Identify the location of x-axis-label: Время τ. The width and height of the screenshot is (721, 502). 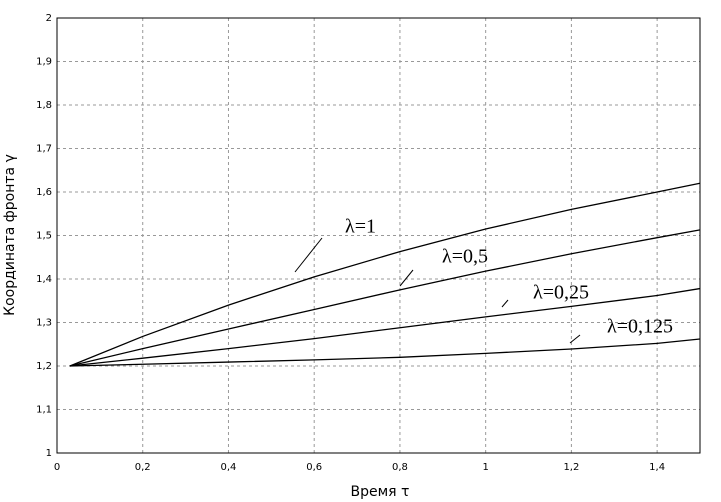
(380, 492).